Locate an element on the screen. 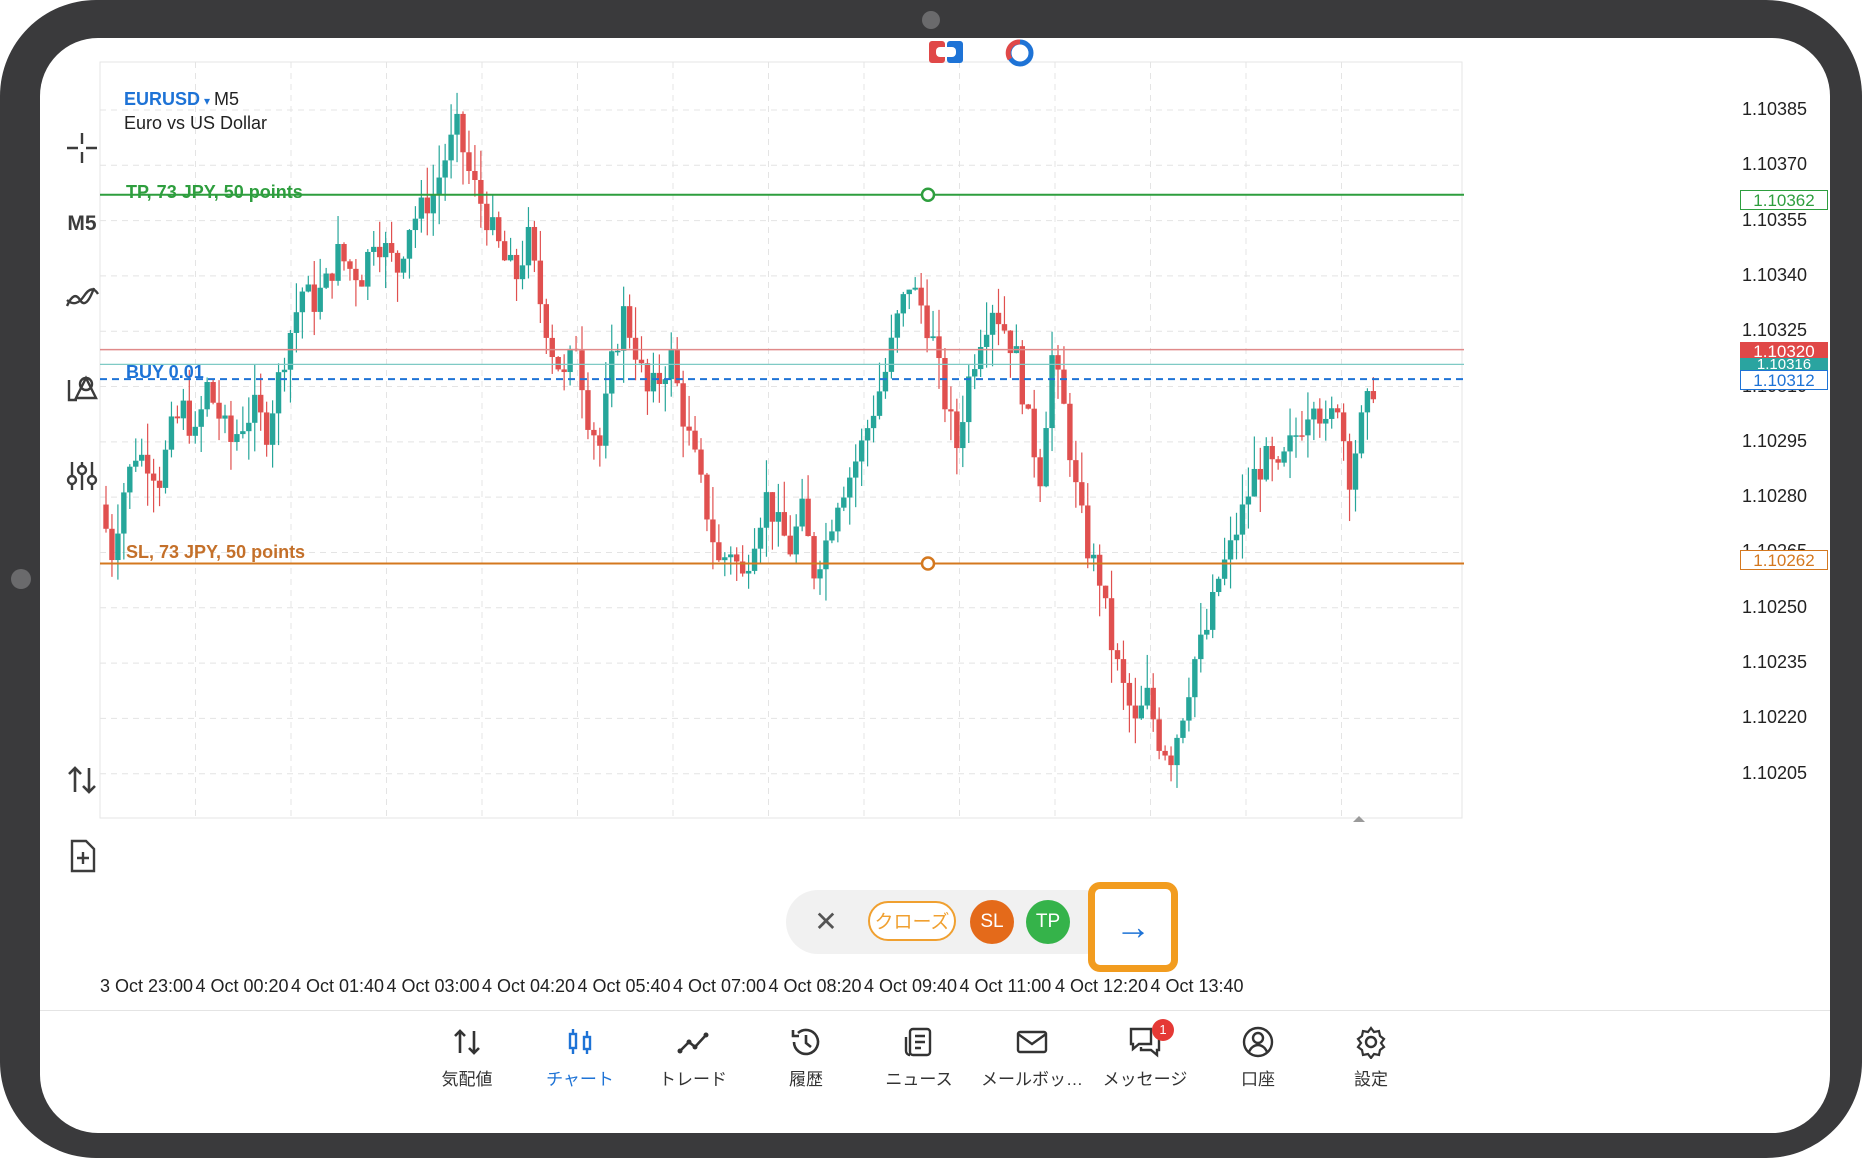 The height and width of the screenshot is (1158, 1862). price-tick-label: 1.10325 is located at coordinates (1775, 330).